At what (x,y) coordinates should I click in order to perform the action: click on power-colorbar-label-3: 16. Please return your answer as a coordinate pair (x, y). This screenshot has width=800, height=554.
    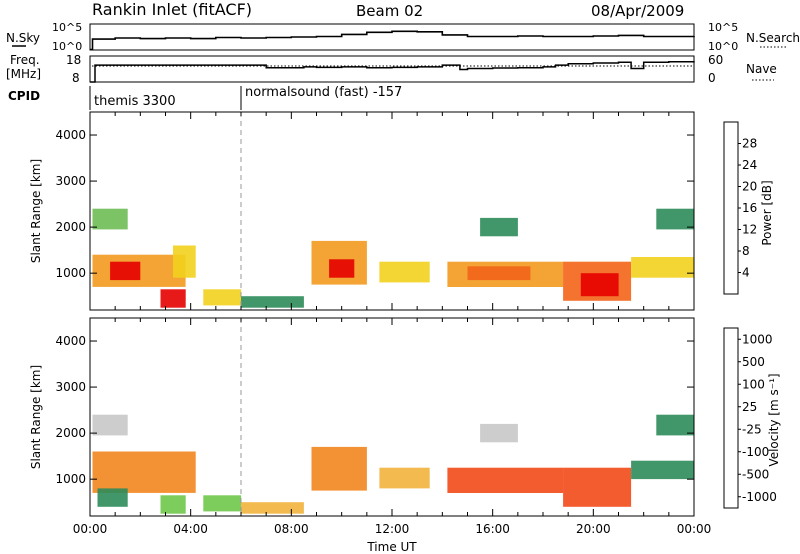
    Looking at the image, I should click on (749, 208).